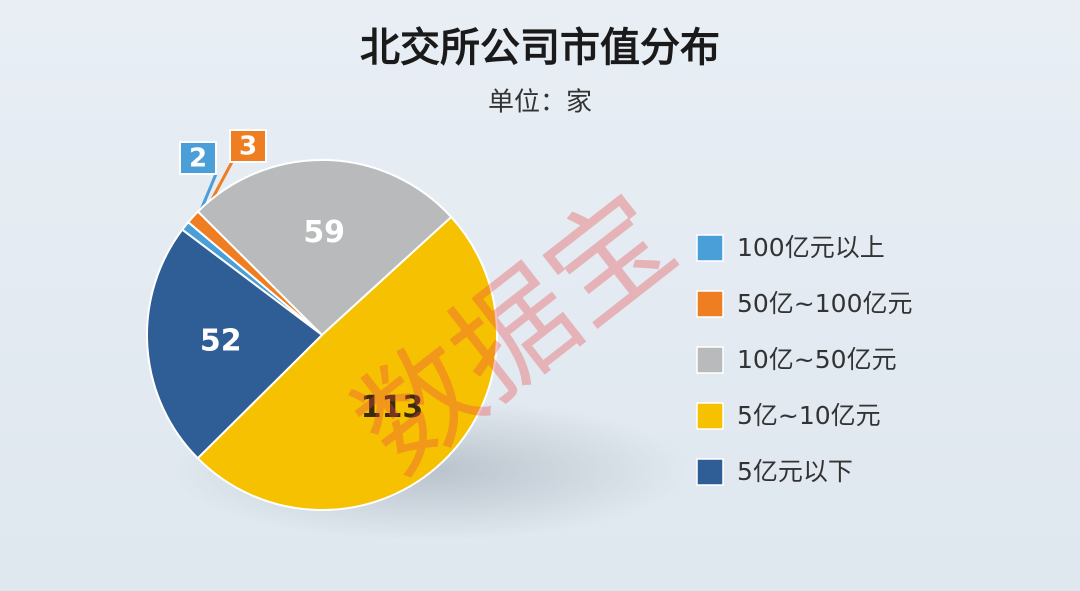 This screenshot has width=1080, height=591. Describe the element at coordinates (811, 247) in the screenshot. I see `legend-label: 100亿元以上` at that location.